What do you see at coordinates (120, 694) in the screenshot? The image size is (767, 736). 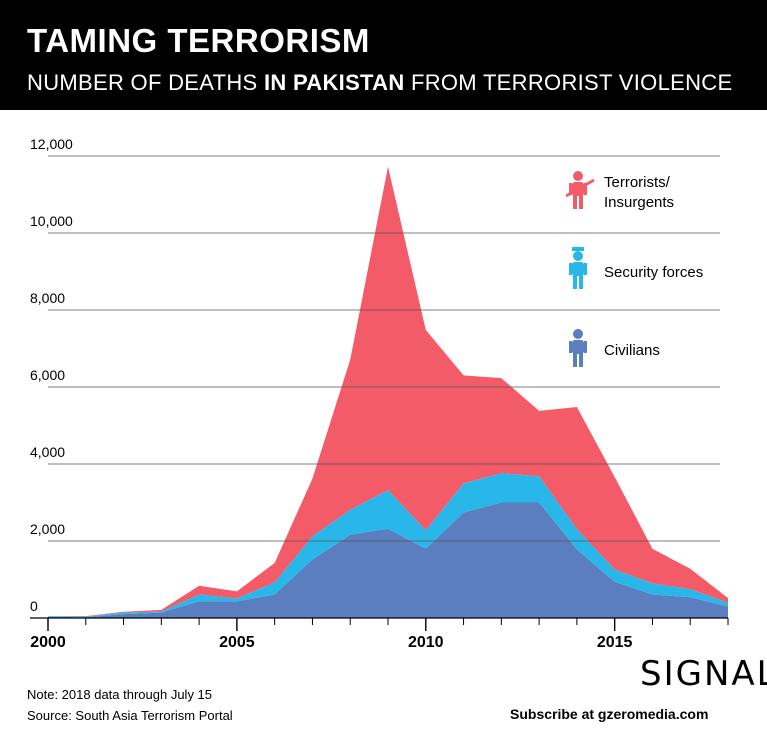 I see `note-text: Note: 2018 data through July 15` at bounding box center [120, 694].